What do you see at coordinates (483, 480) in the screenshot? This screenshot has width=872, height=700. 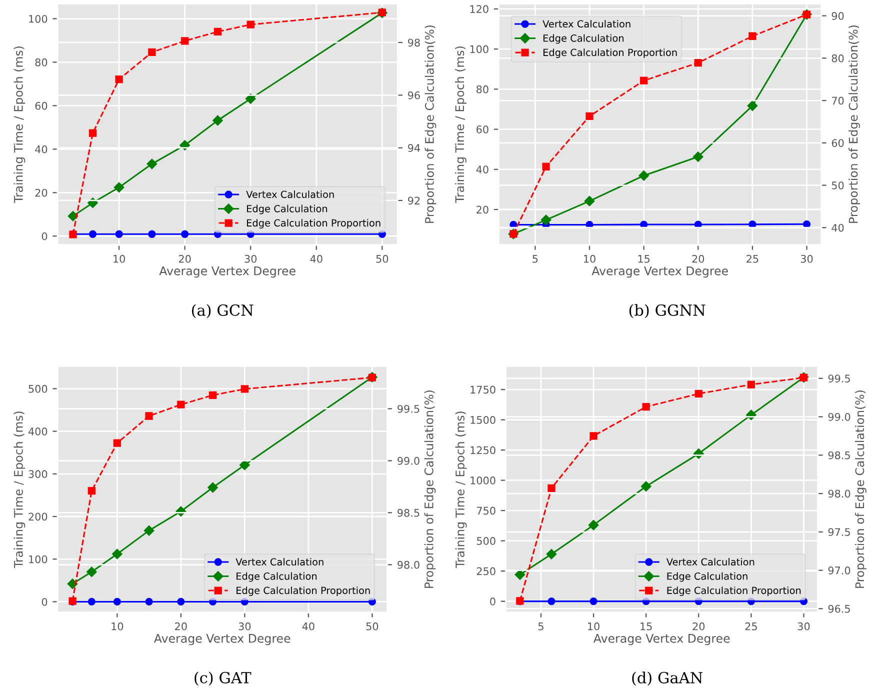 I see `y-tick-label: 1000` at bounding box center [483, 480].